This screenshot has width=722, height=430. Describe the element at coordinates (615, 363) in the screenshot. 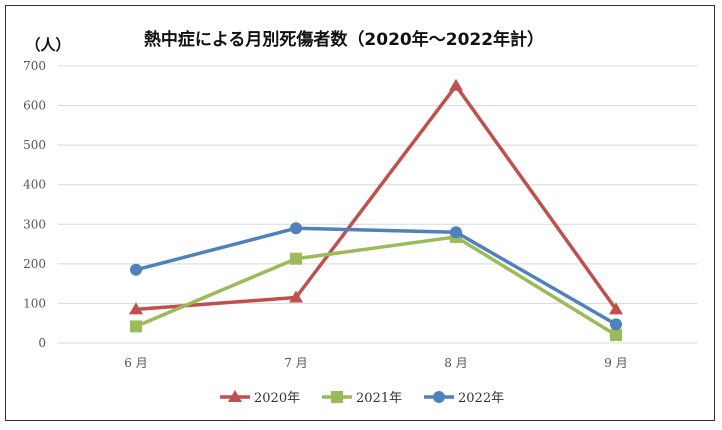

I see `x-tick-label: 9 月` at that location.